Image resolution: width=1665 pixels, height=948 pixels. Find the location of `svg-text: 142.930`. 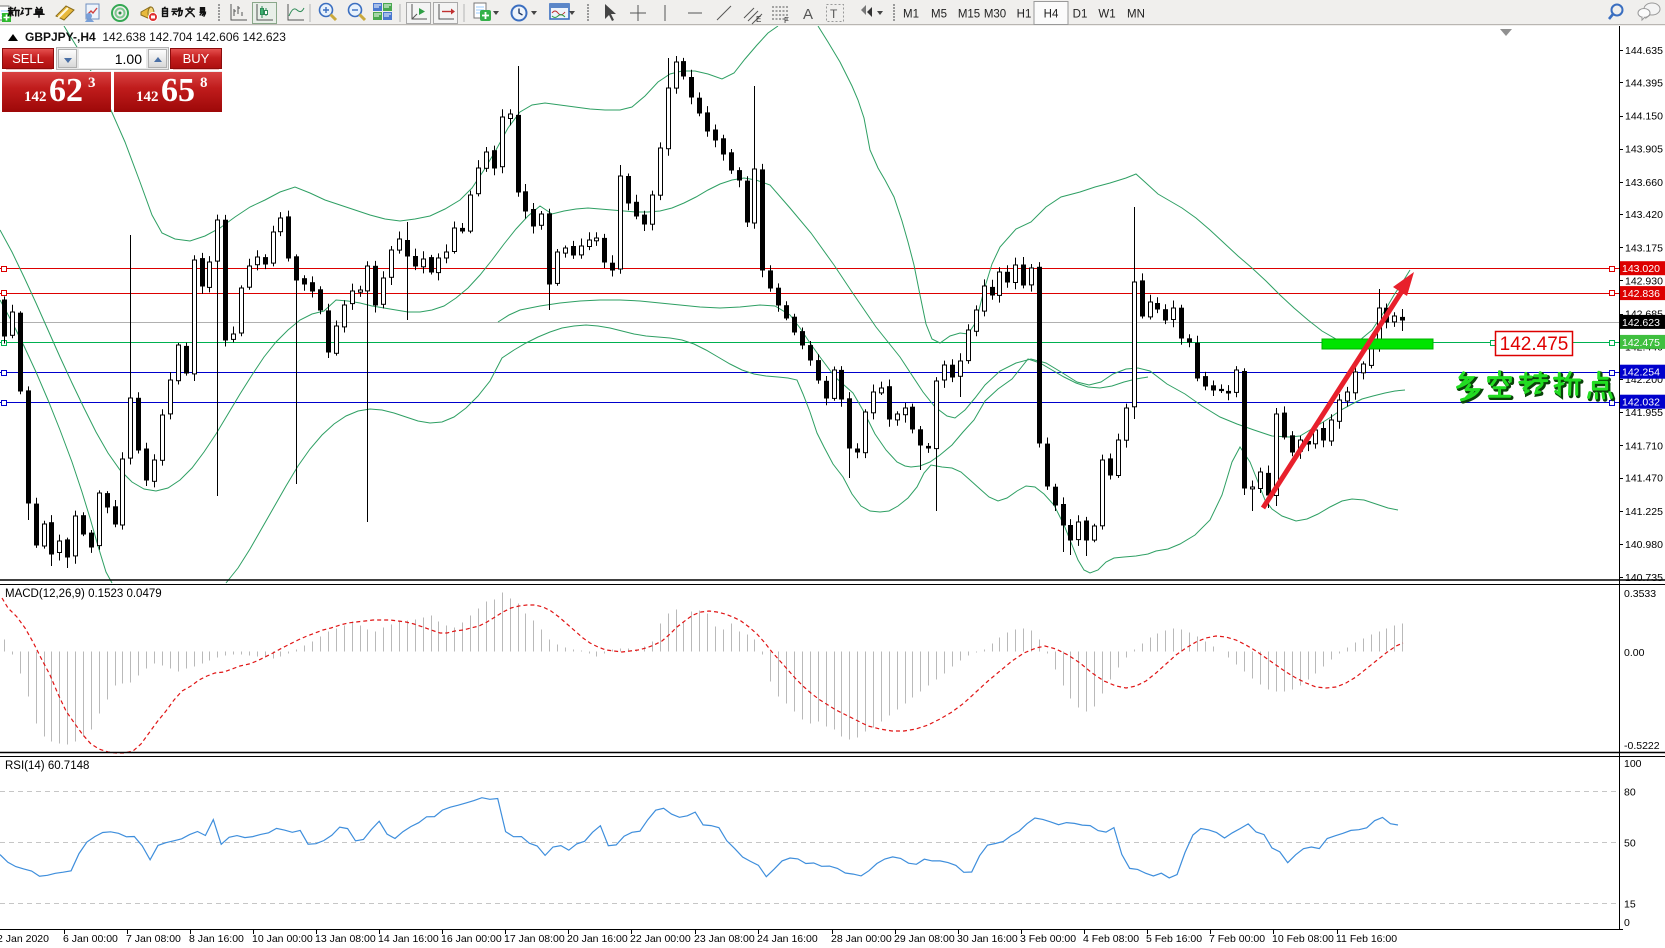

svg-text: 142.930 is located at coordinates (1644, 281).